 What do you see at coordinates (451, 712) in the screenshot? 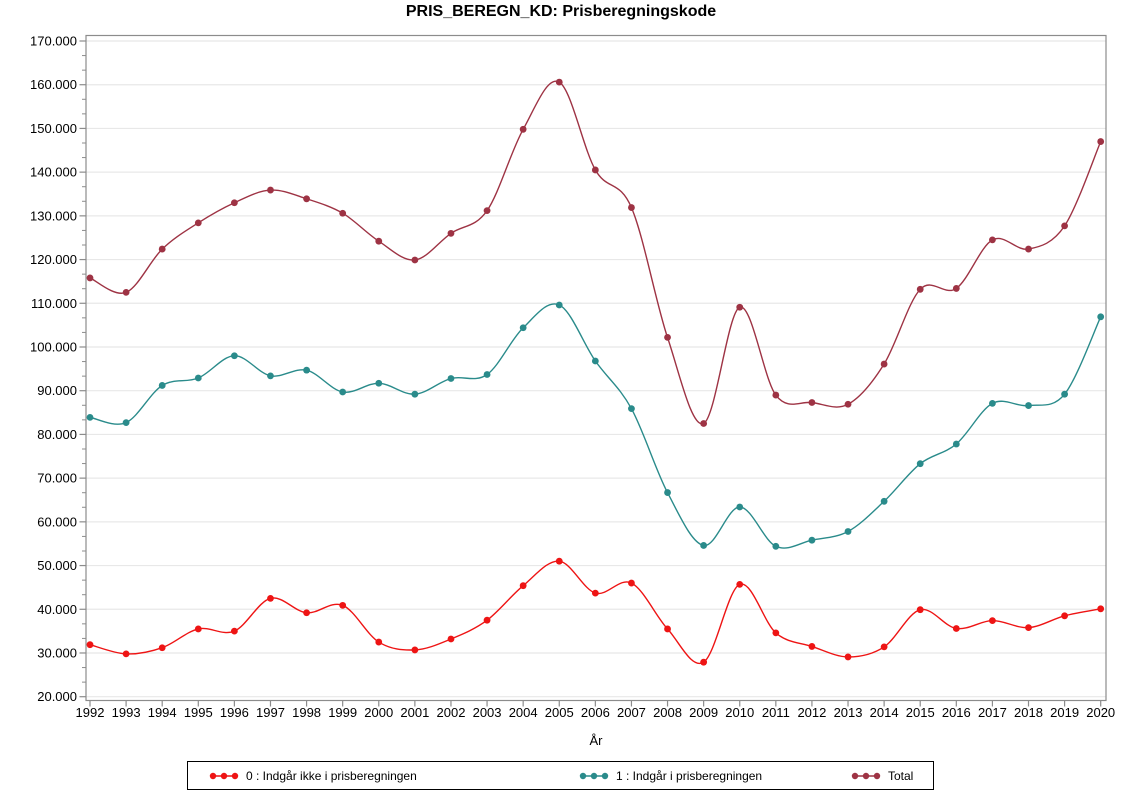
I see `x-tick-label: 2002` at bounding box center [451, 712].